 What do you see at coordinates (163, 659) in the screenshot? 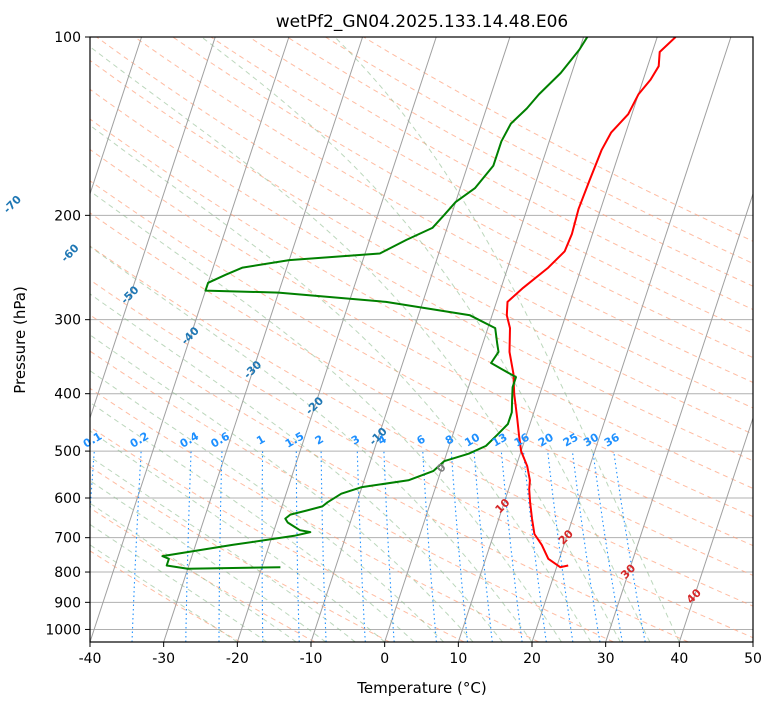
I see `x-tick-label: -30` at bounding box center [163, 659].